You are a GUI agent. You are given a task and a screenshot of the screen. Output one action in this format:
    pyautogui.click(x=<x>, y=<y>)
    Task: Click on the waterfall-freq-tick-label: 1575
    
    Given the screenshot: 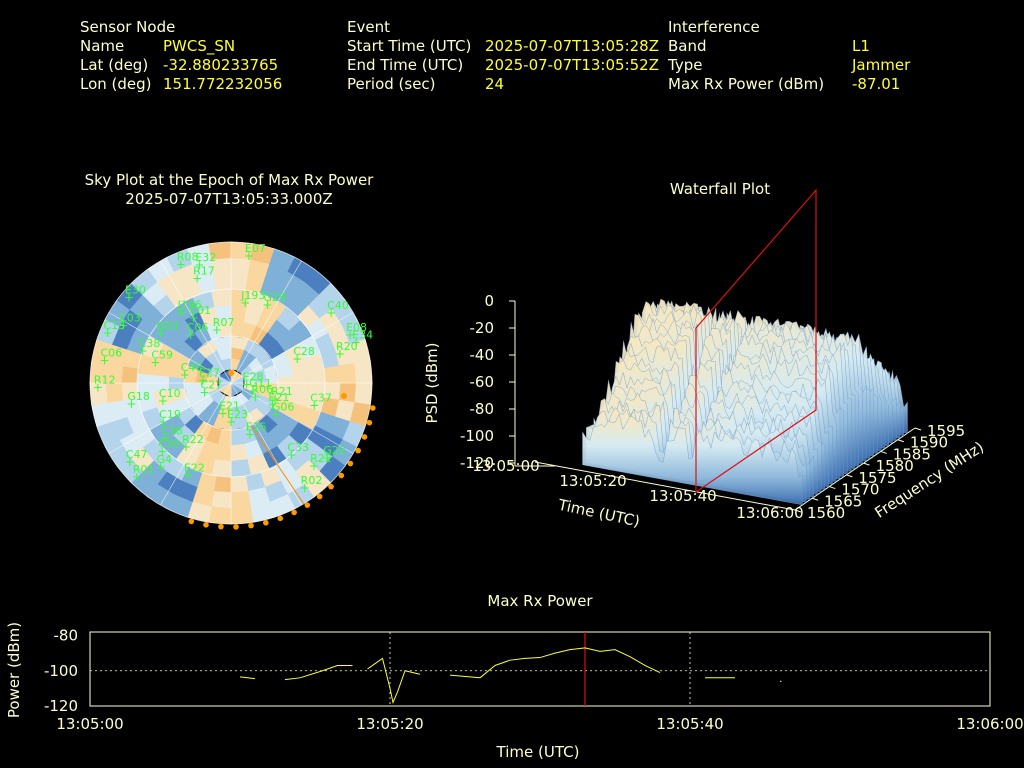 What is the action you would take?
    pyautogui.click(x=877, y=478)
    